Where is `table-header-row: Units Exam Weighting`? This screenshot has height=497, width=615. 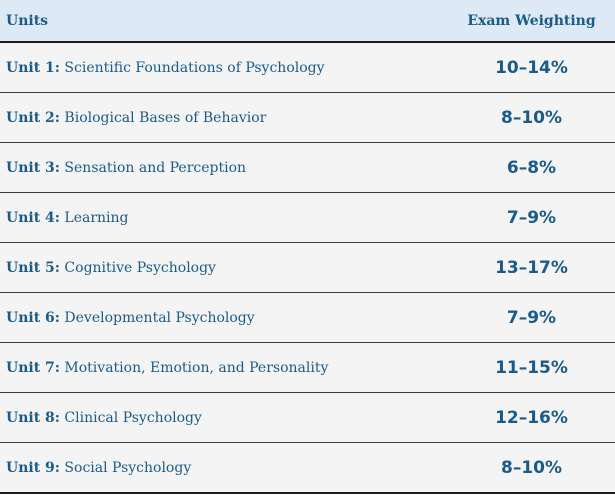
table-header-row: Units Exam Weighting is located at coordinates (307, 21).